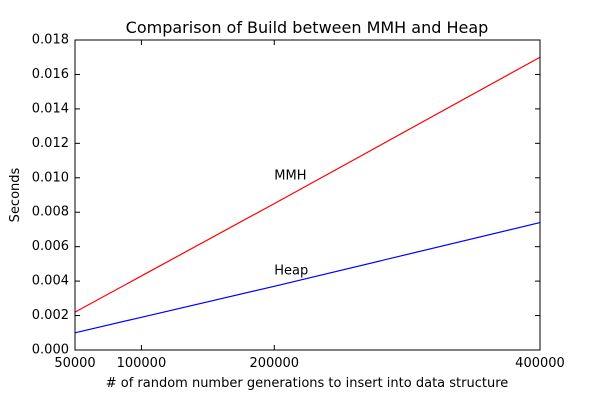 Image resolution: width=600 pixels, height=400 pixels. What do you see at coordinates (291, 270) in the screenshot?
I see `annotation-heap: Heap` at bounding box center [291, 270].